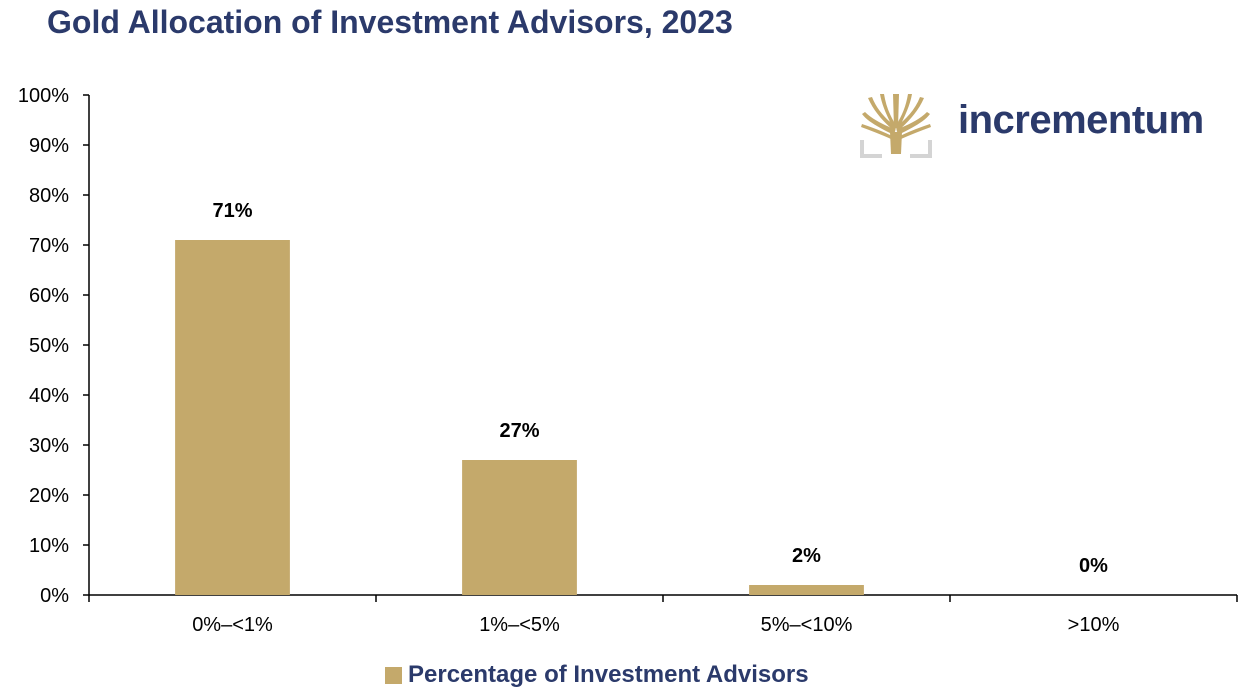 The height and width of the screenshot is (699, 1251). What do you see at coordinates (49, 446) in the screenshot?
I see `y-tick-label: 30%` at bounding box center [49, 446].